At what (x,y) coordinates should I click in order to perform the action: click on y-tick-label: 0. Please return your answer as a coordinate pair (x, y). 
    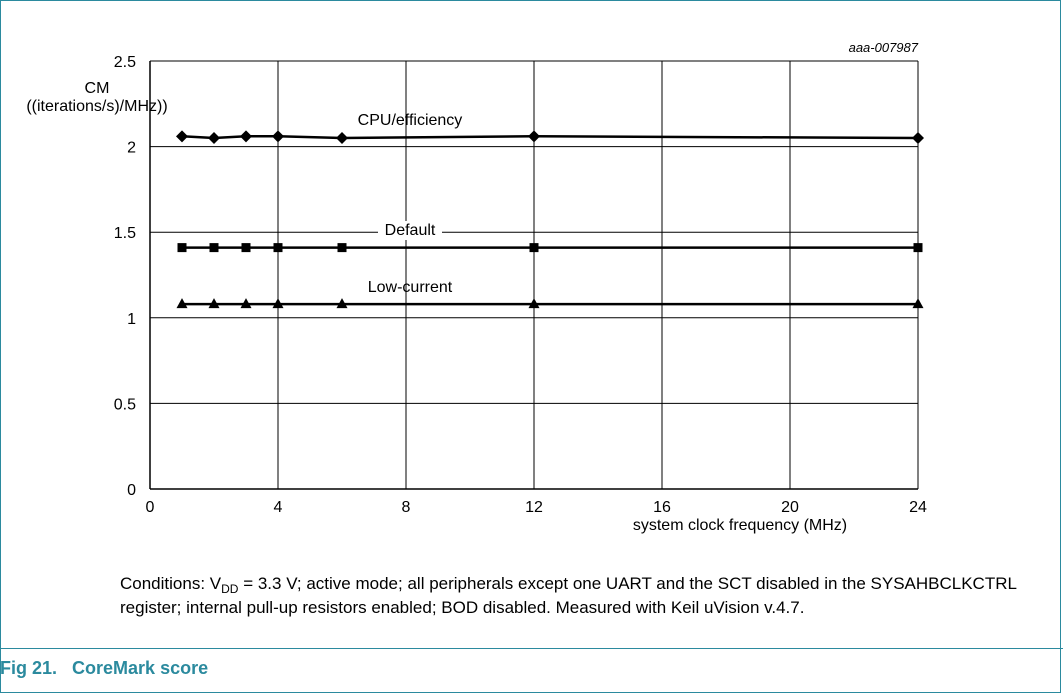
    Looking at the image, I should click on (131, 490).